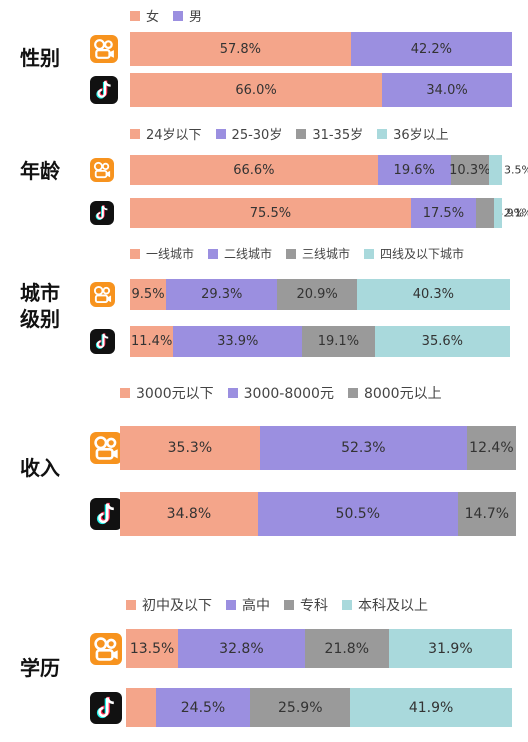  Describe the element at coordinates (144, 15) in the screenshot. I see `legend-entry: 女` at that location.